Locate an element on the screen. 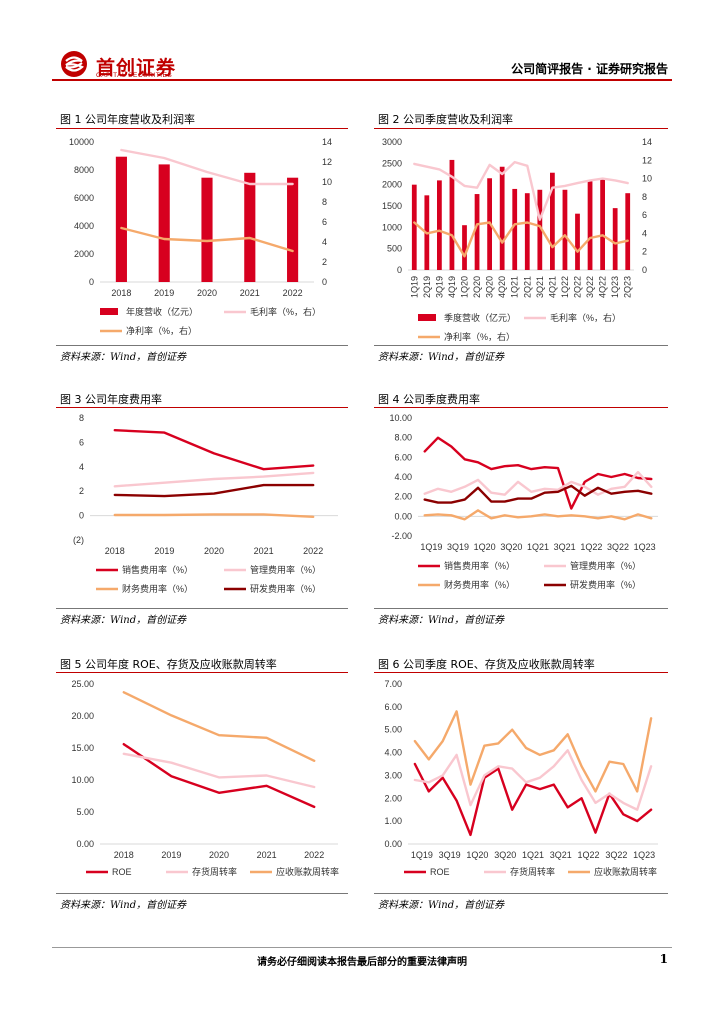 Image resolution: width=724 pixels, height=1024 pixels. footer-rule is located at coordinates (362, 947).